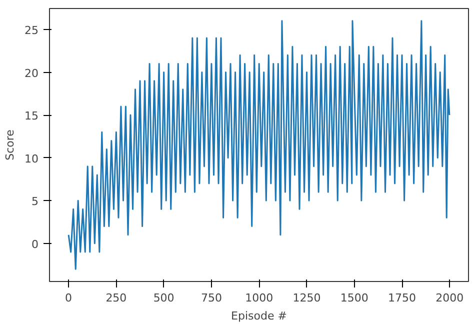 Image resolution: width=474 pixels, height=325 pixels. Describe the element at coordinates (306, 298) in the screenshot. I see `x-tick-label: 1250` at that location.